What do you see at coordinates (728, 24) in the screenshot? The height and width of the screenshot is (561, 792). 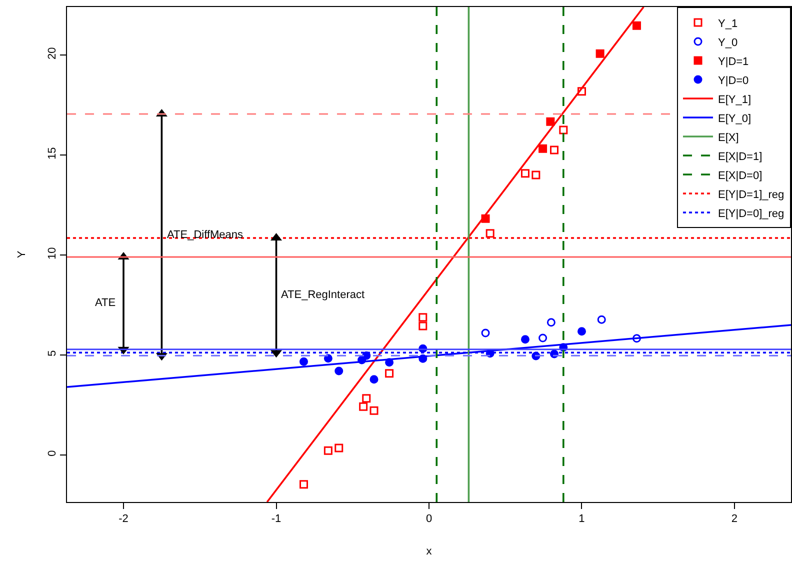 I see `legend-label: Y_1` at bounding box center [728, 24].